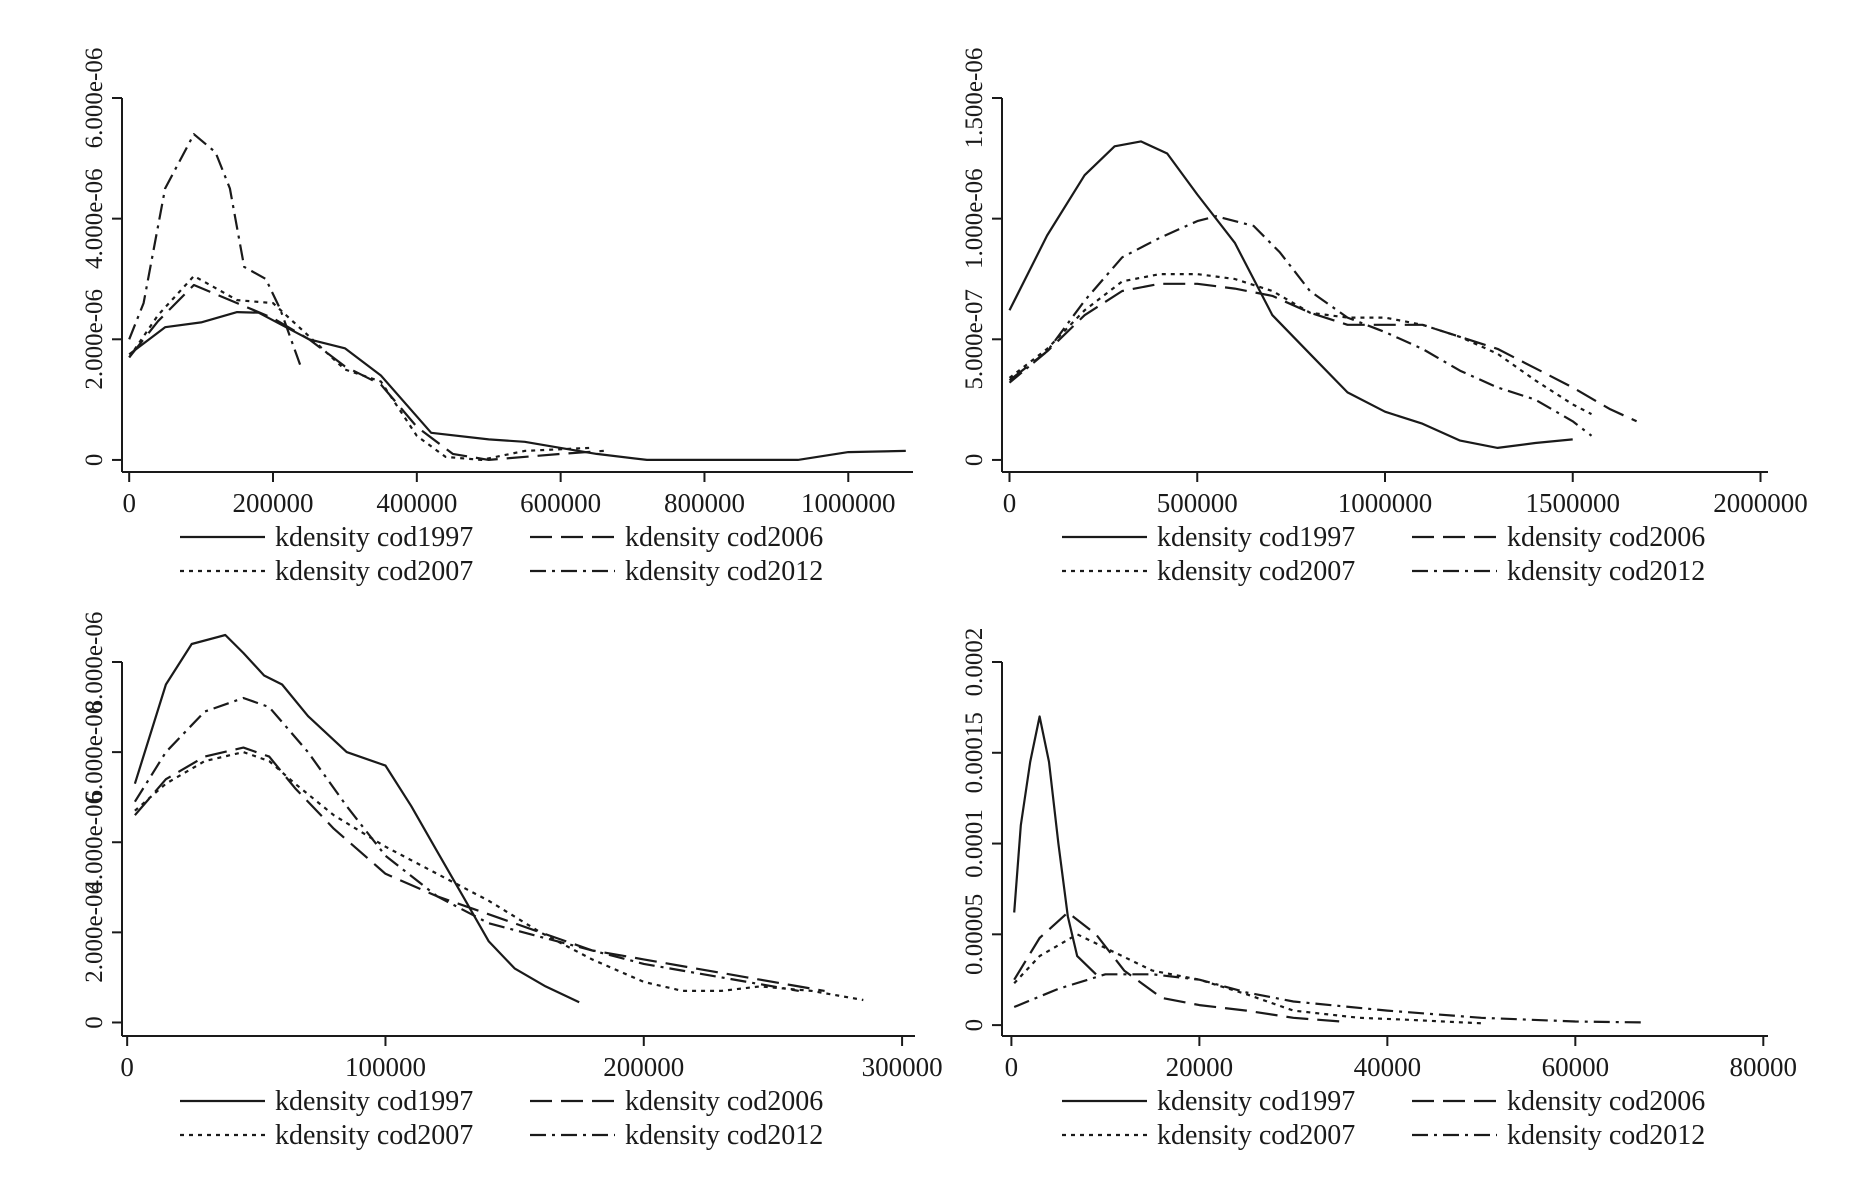  Describe the element at coordinates (1760, 503) in the screenshot. I see `x-tick-label: 2000000` at that location.